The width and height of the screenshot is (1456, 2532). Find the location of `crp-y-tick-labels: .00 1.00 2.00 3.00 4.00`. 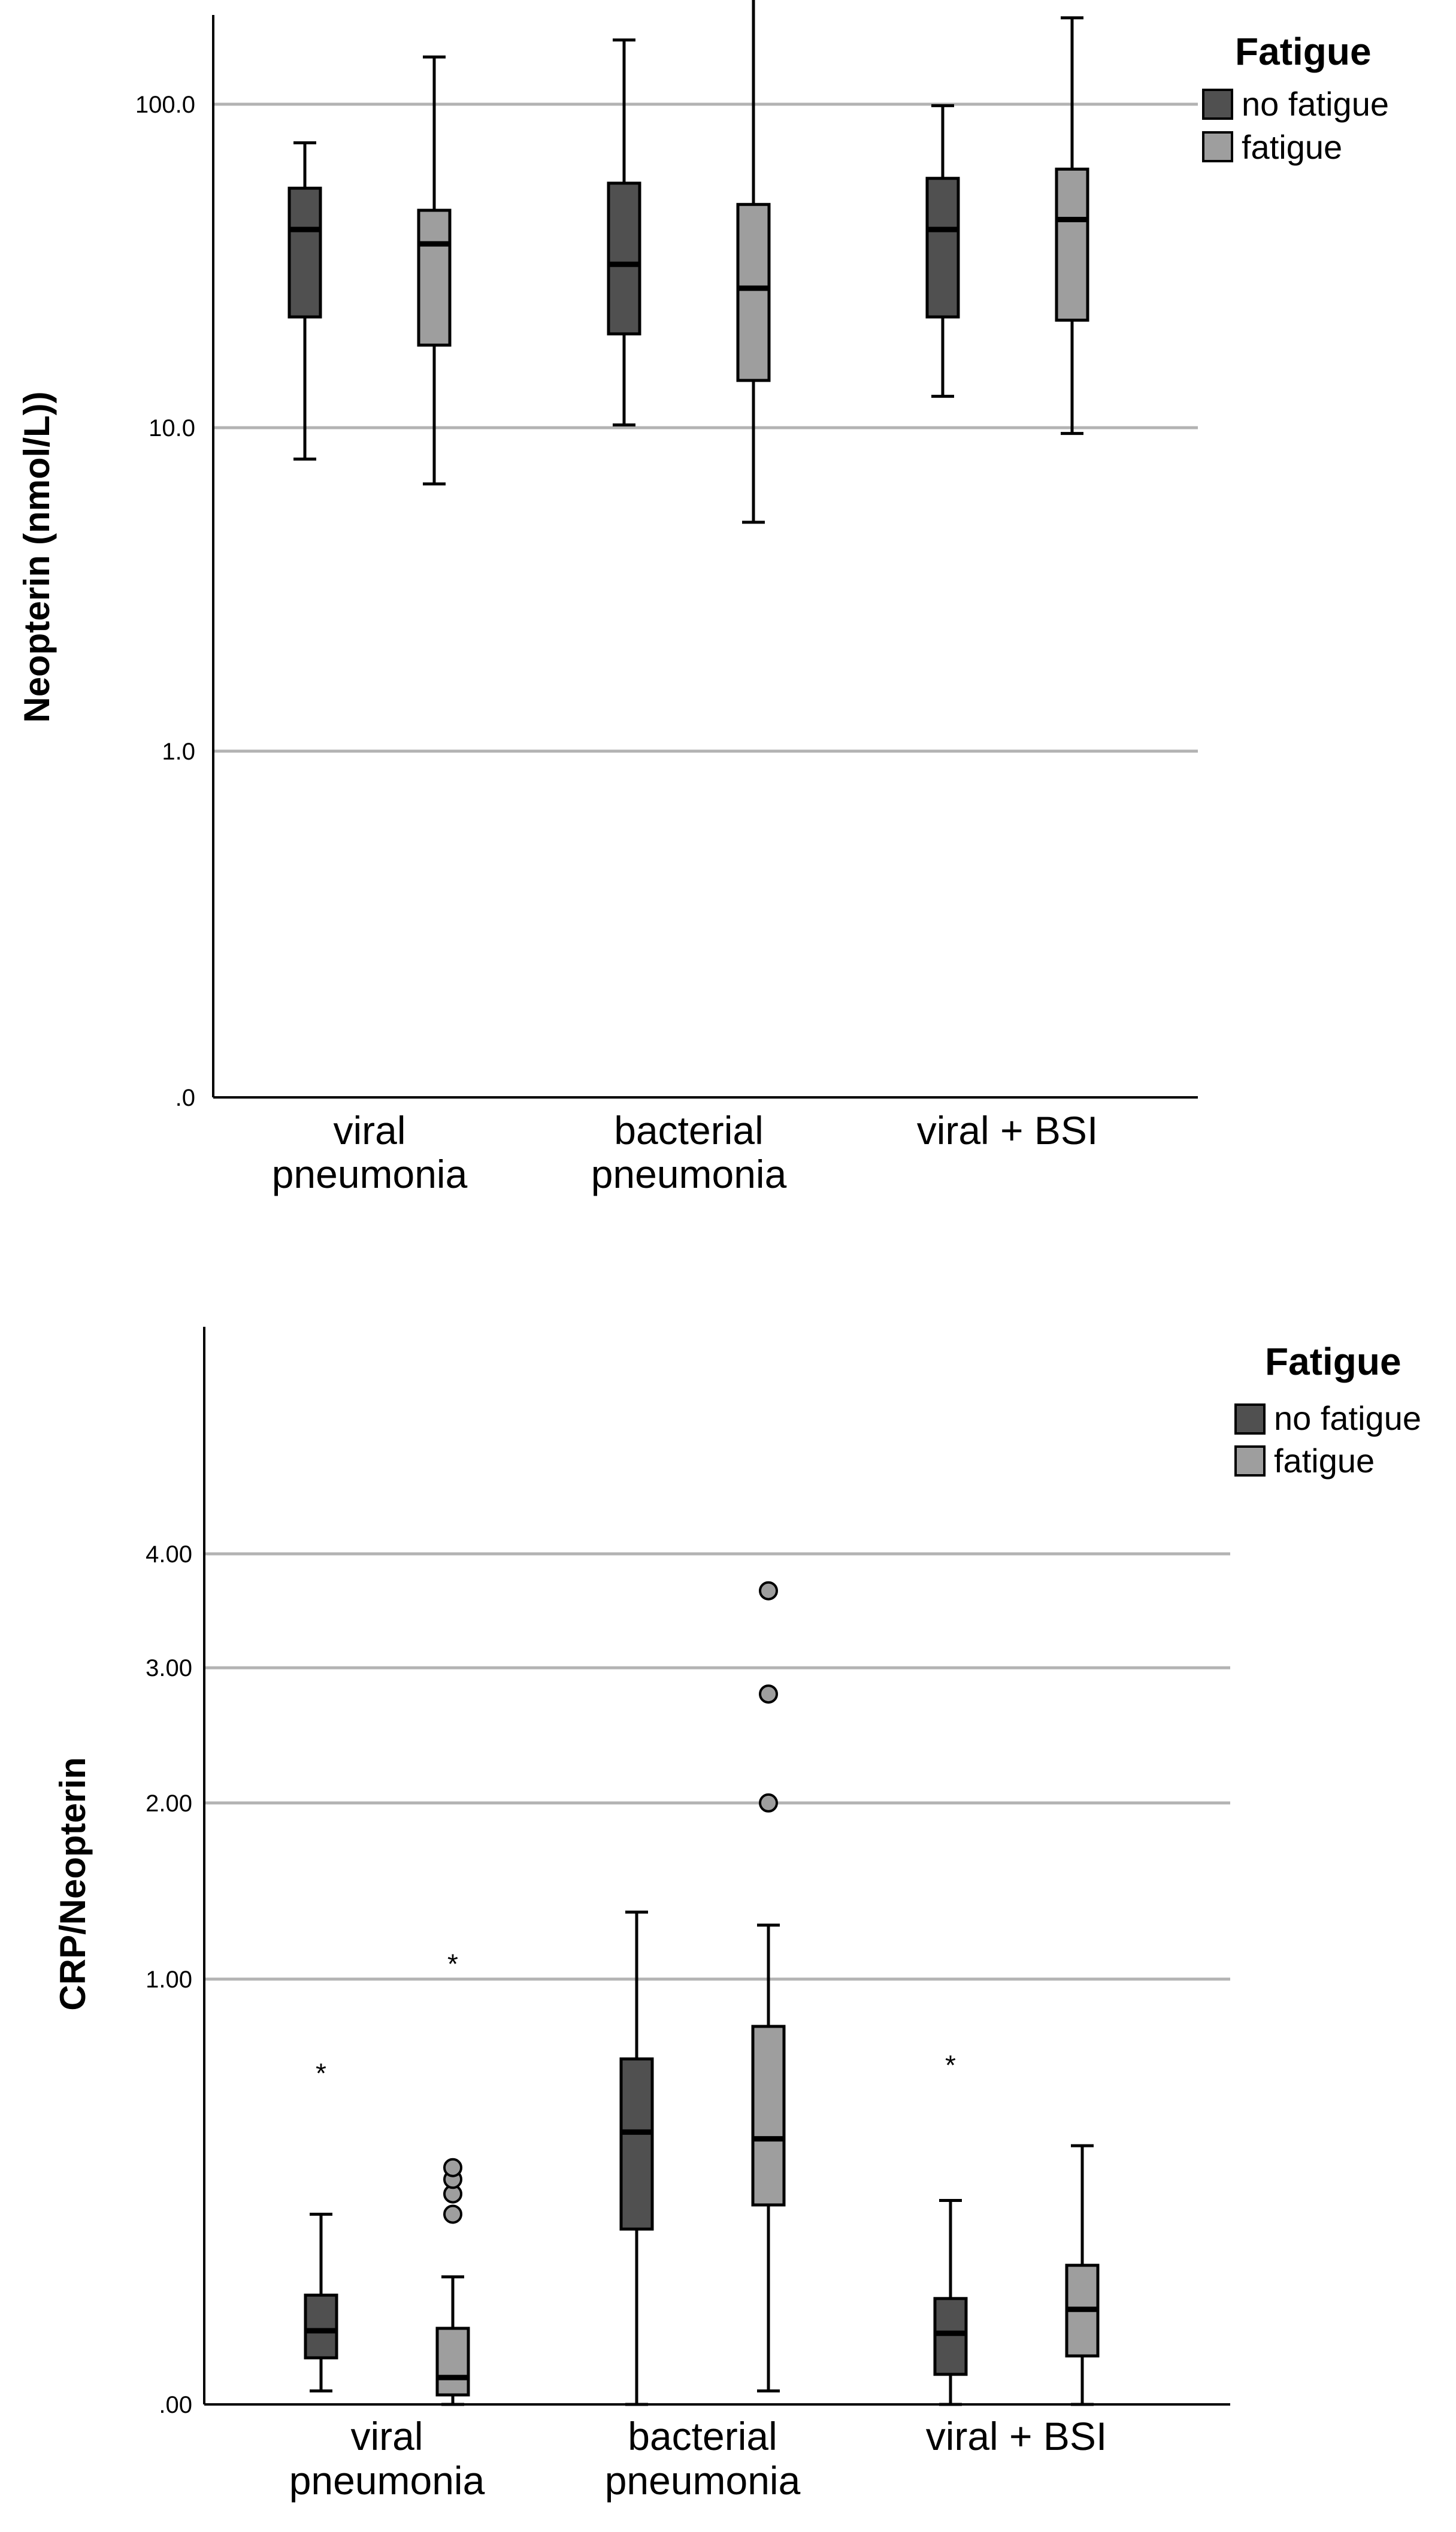

crp-y-tick-labels: .00 1.00 2.00 3.00 4.00 is located at coordinates (169, 1979).